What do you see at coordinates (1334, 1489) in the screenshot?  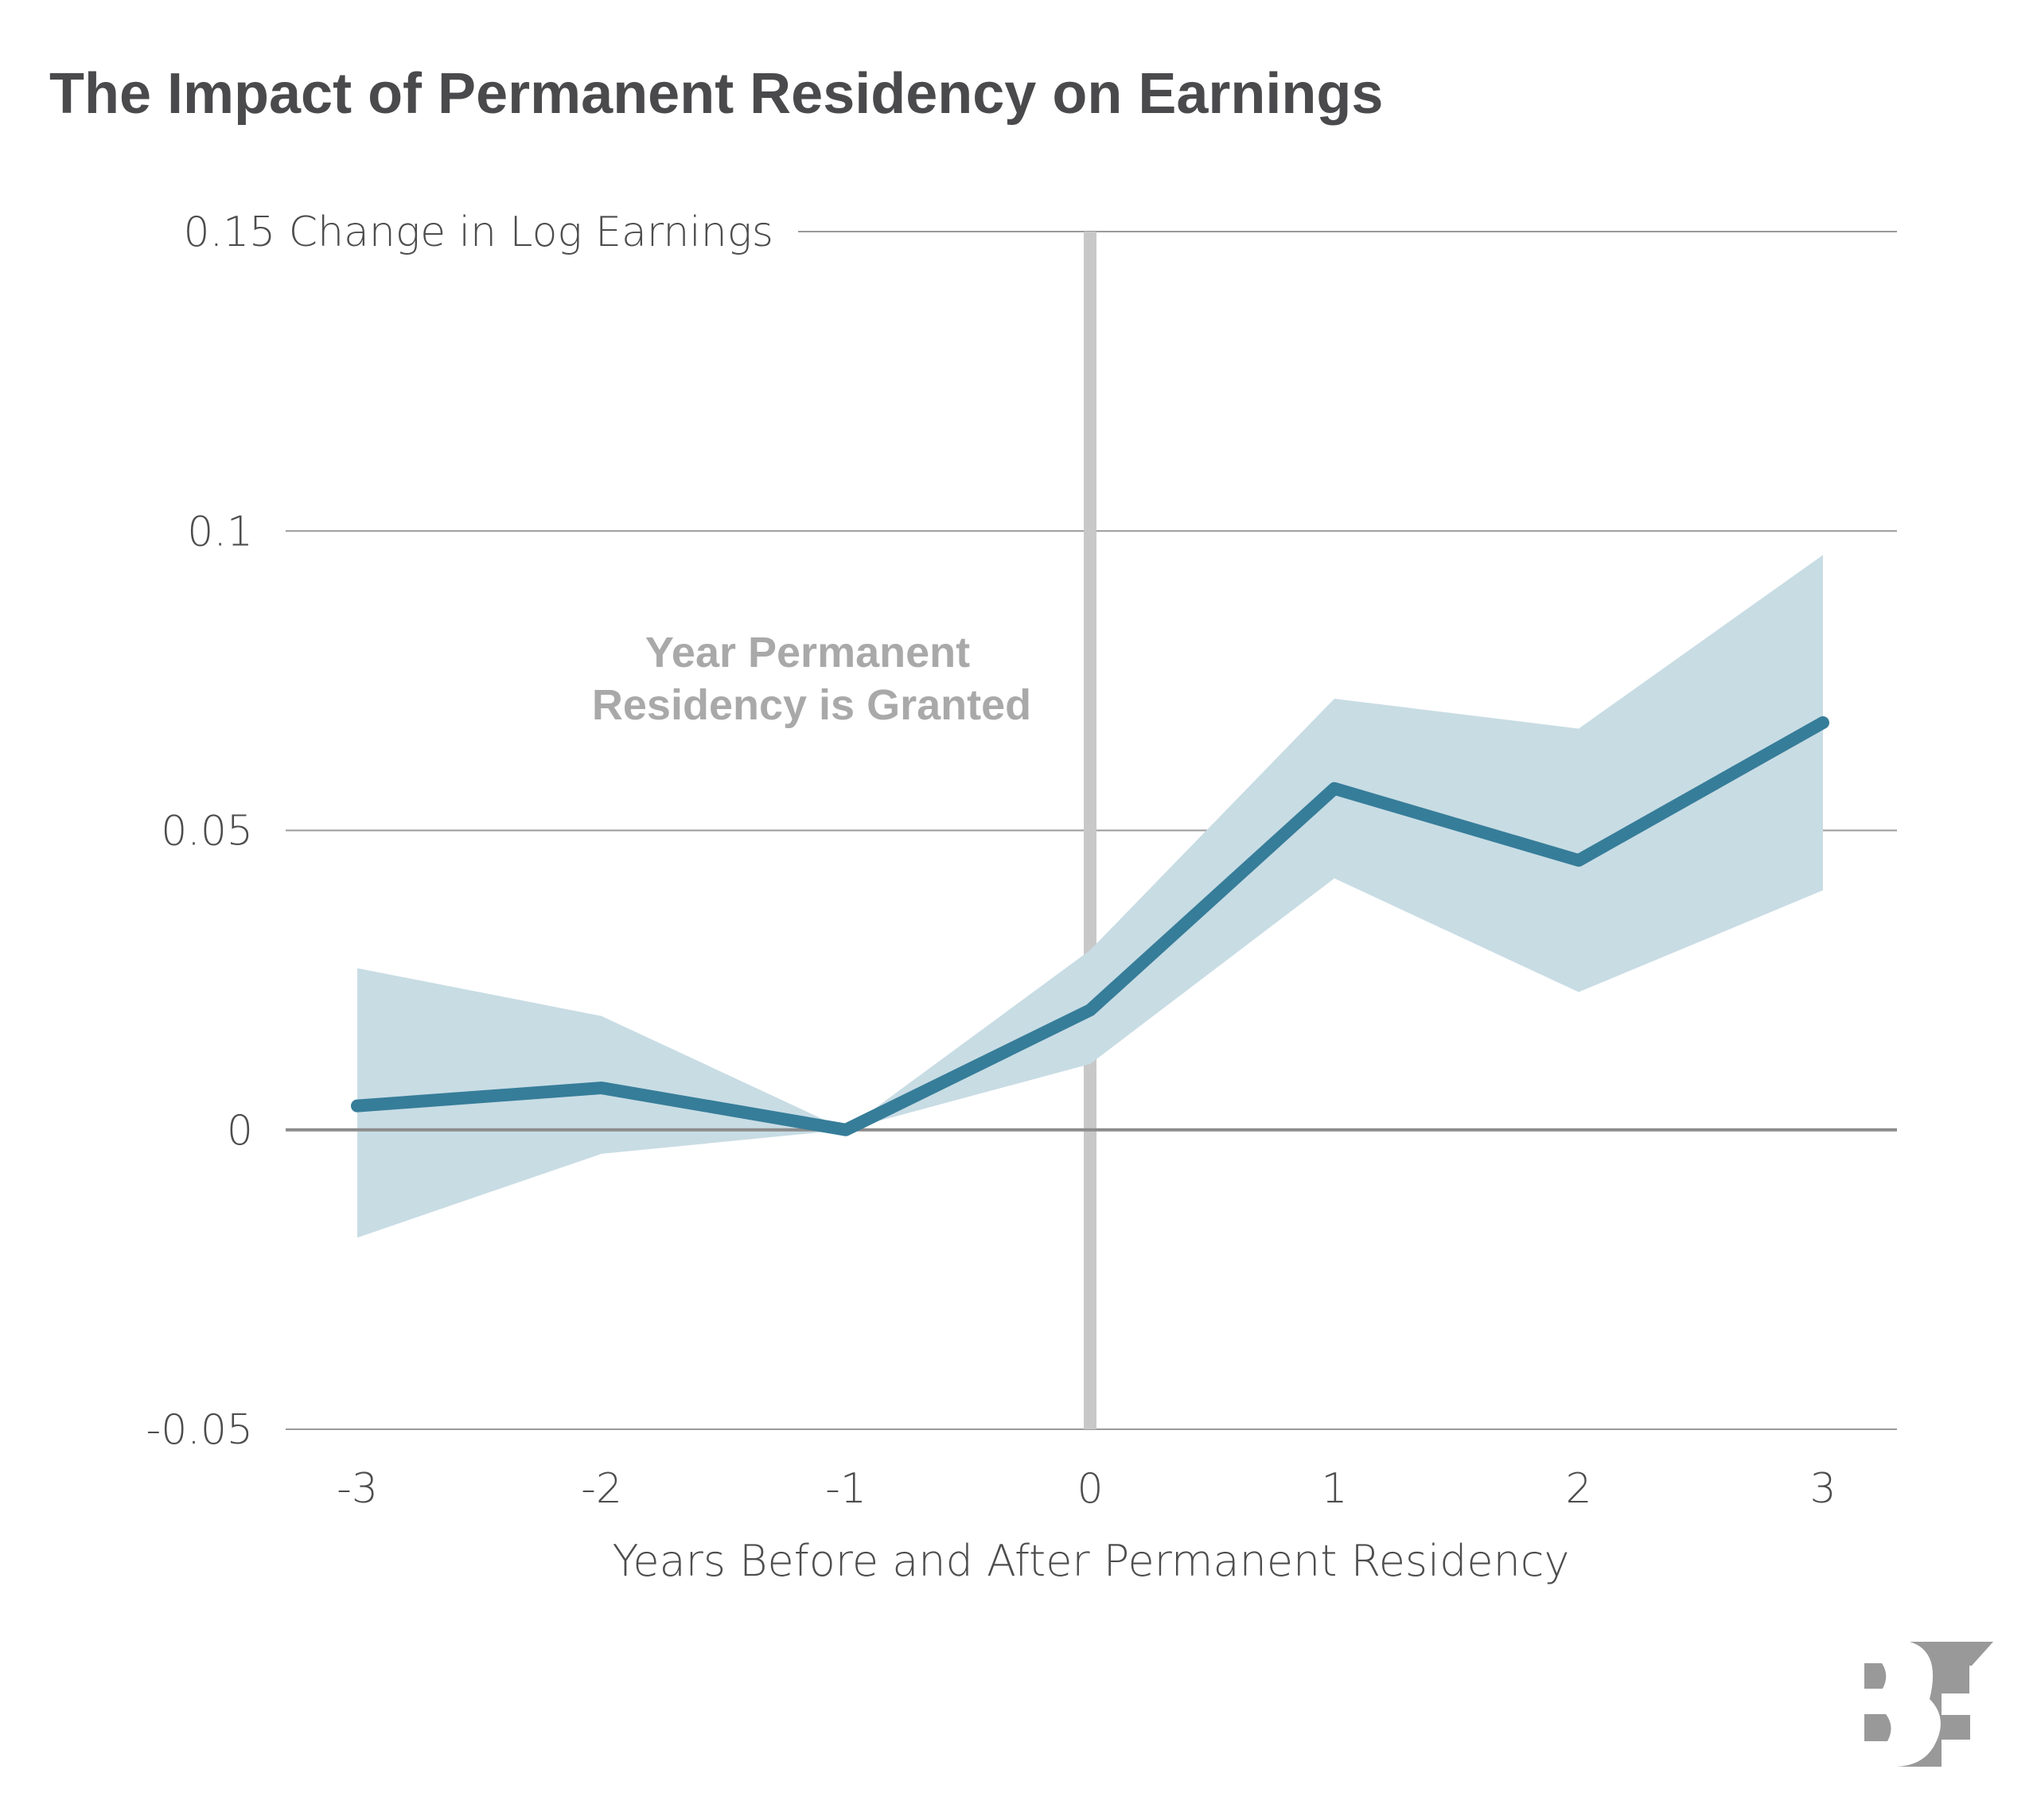 I see `x-tick-label: 1` at bounding box center [1334, 1489].